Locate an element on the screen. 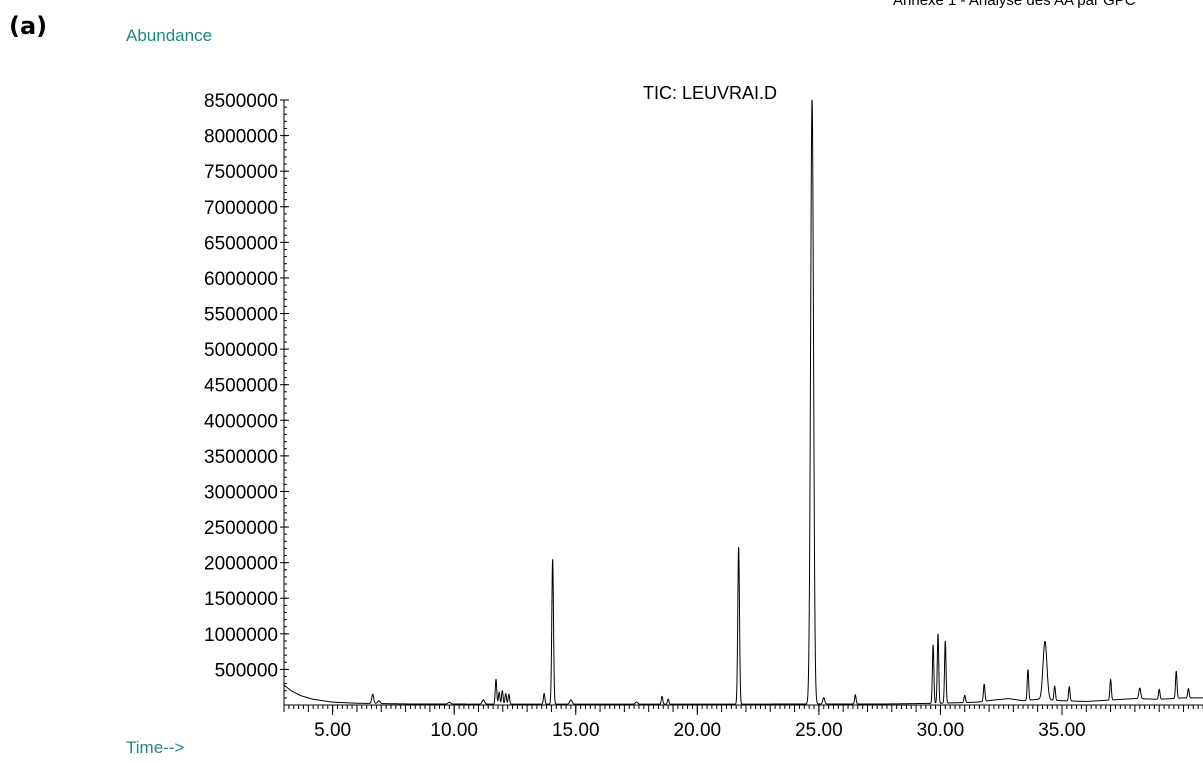  chart-title: TIC: LEUVRAI.D is located at coordinates (710, 93).